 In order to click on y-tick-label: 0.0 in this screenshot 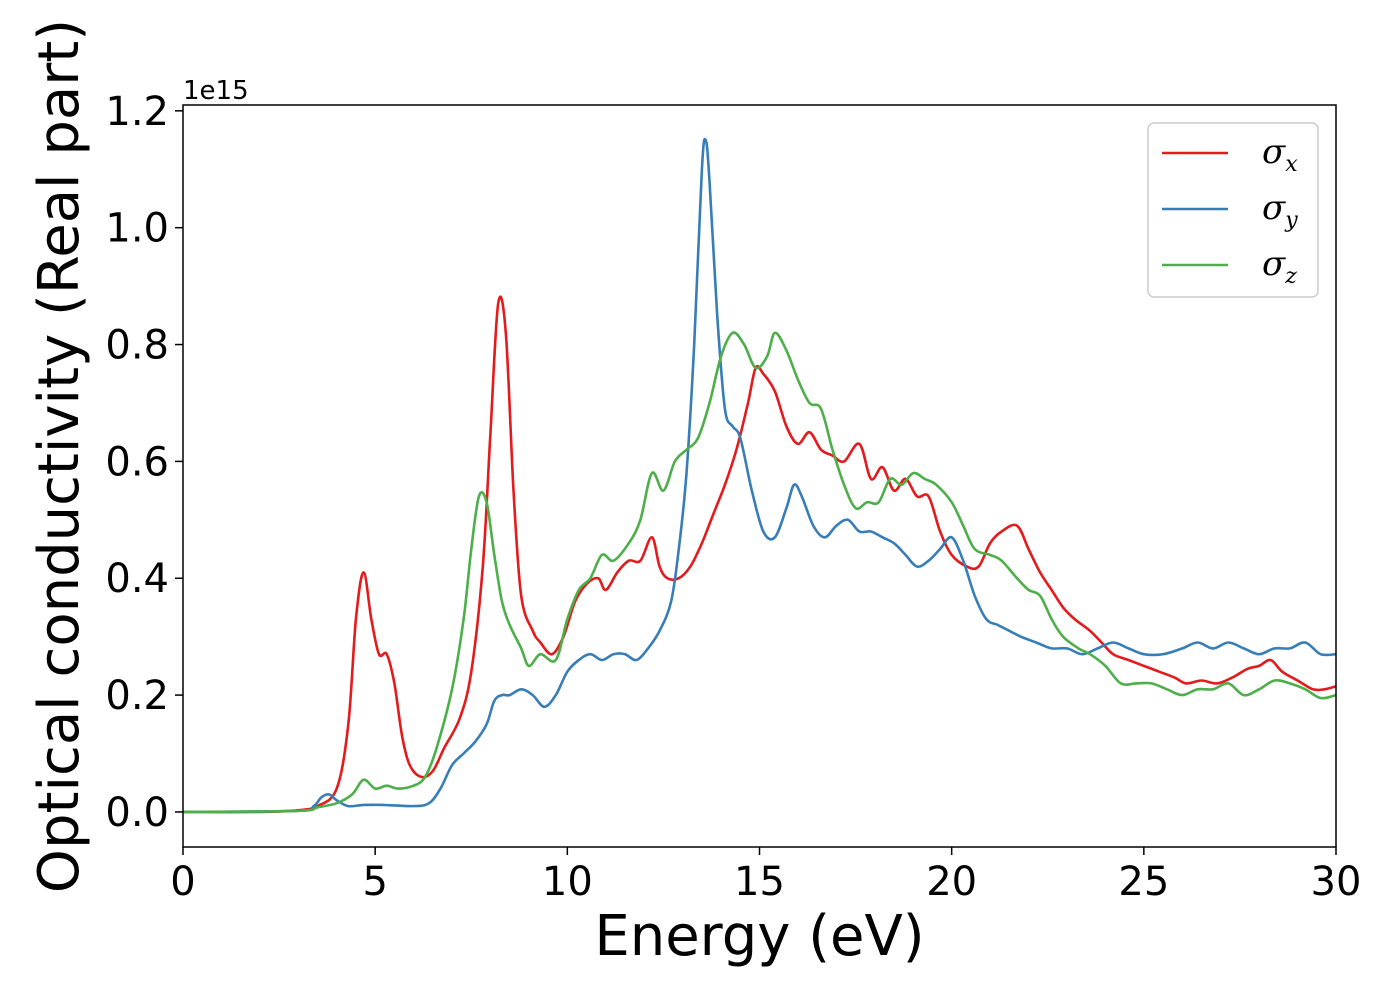, I will do `click(137, 813)`.